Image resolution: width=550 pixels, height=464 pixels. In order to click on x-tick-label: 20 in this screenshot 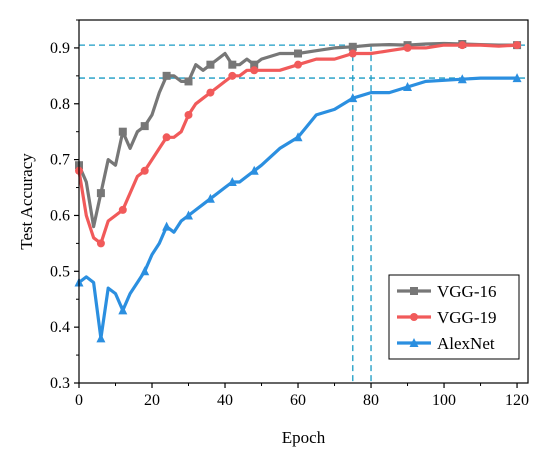, I will do `click(152, 400)`.